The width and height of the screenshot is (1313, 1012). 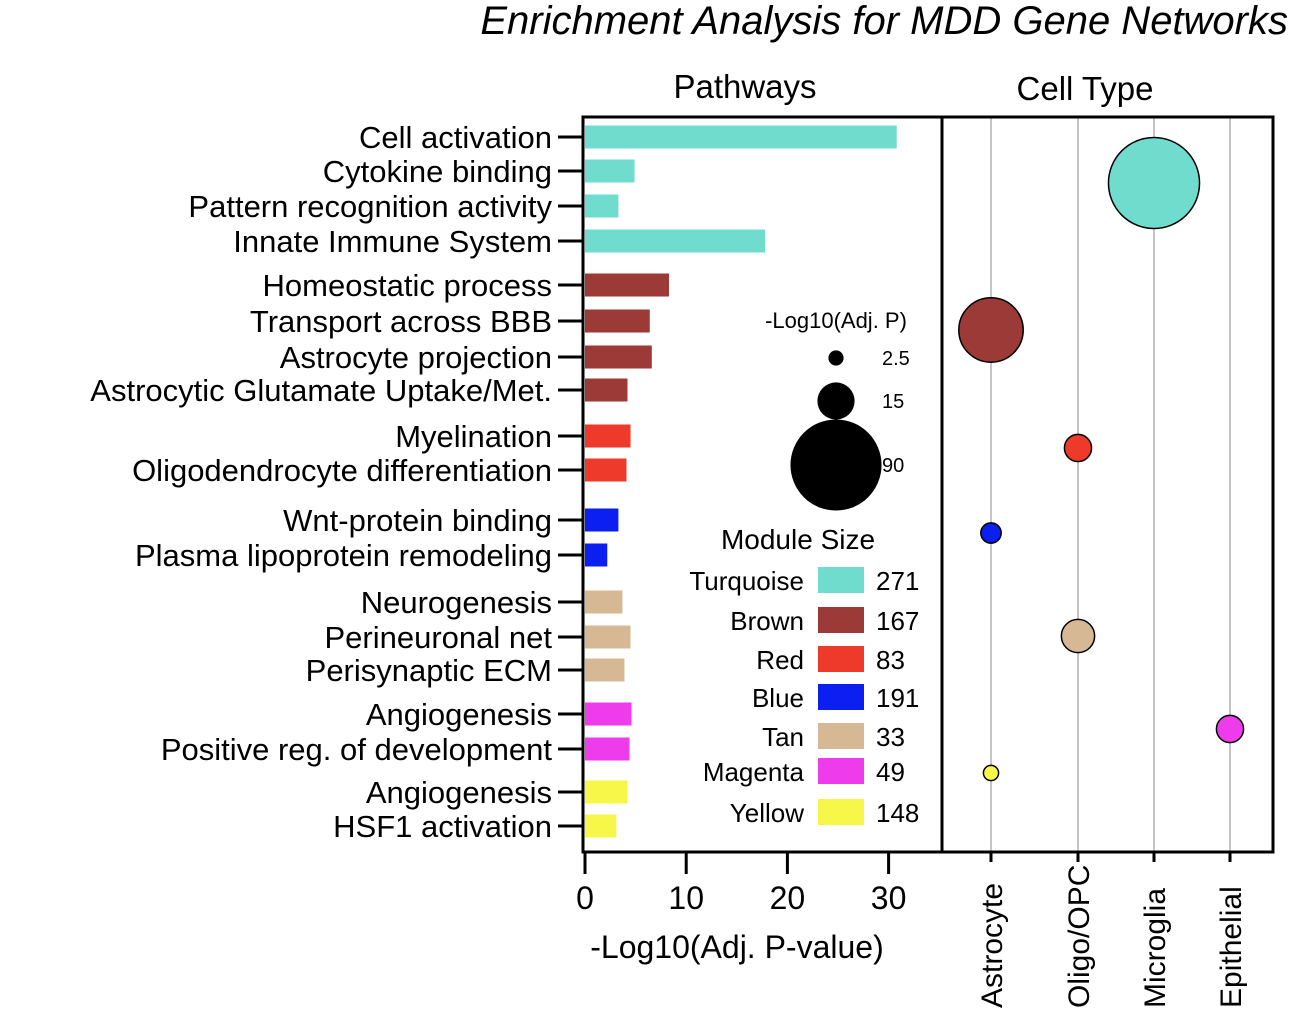 I want to click on module-legend-name: Red, so click(x=780, y=660).